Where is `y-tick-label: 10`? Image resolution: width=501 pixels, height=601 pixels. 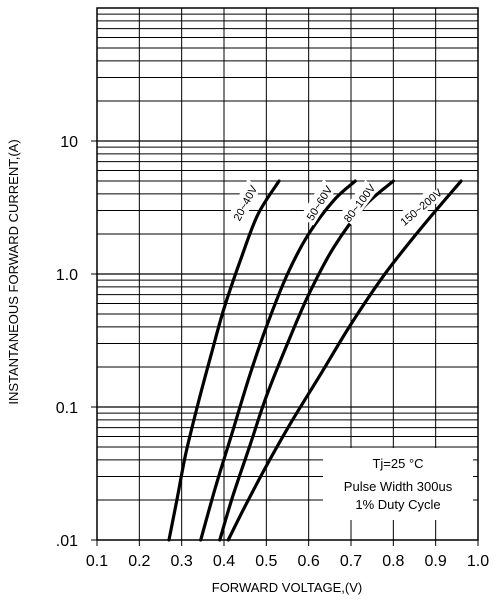 y-tick-label: 10 is located at coordinates (69, 142).